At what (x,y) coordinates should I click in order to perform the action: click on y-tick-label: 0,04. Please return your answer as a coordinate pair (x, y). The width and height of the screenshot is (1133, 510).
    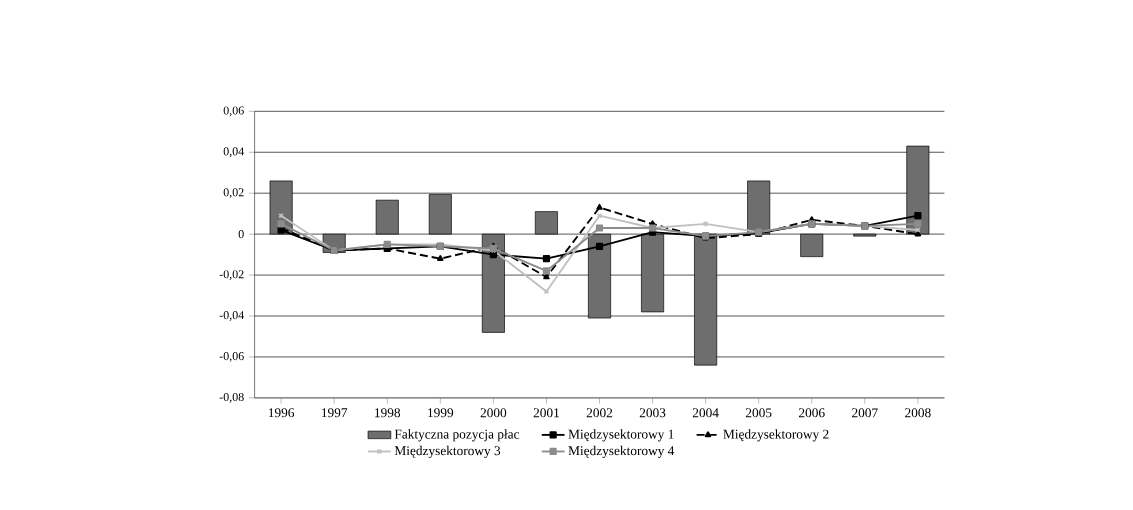
    Looking at the image, I should click on (234, 152).